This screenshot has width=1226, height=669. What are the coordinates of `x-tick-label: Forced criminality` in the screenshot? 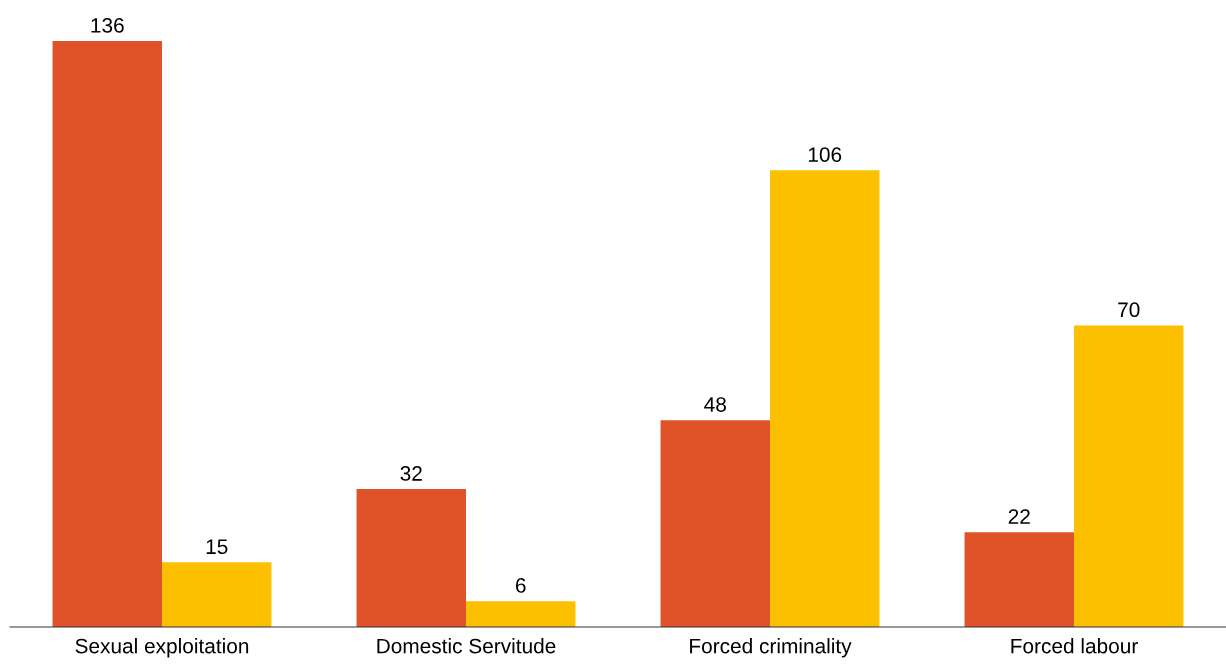 It's located at (771, 648).